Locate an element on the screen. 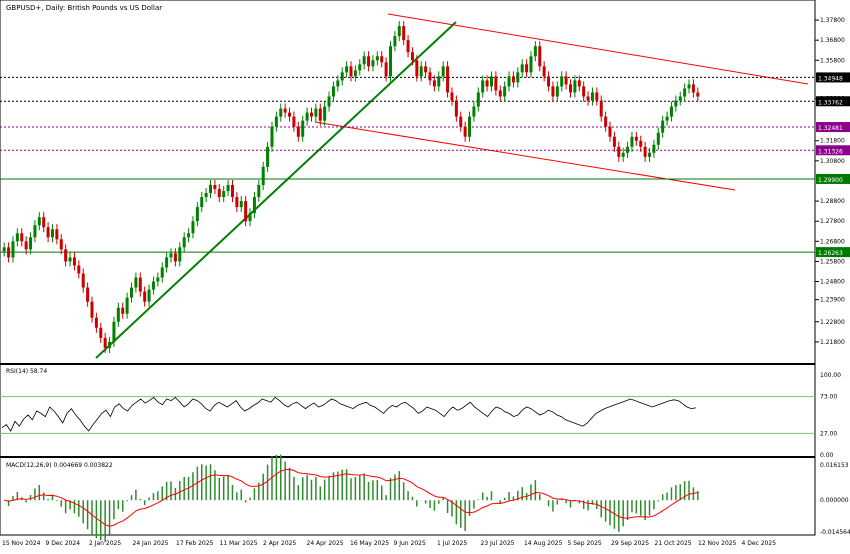  y-tick-label: 1.30800 is located at coordinates (832, 161).